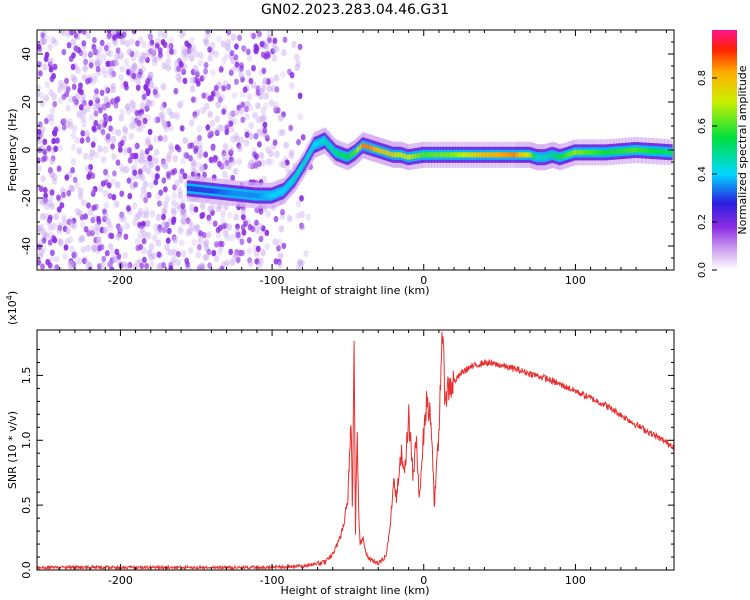  What do you see at coordinates (423, 280) in the screenshot?
I see `x-tick-label: 0` at bounding box center [423, 280].